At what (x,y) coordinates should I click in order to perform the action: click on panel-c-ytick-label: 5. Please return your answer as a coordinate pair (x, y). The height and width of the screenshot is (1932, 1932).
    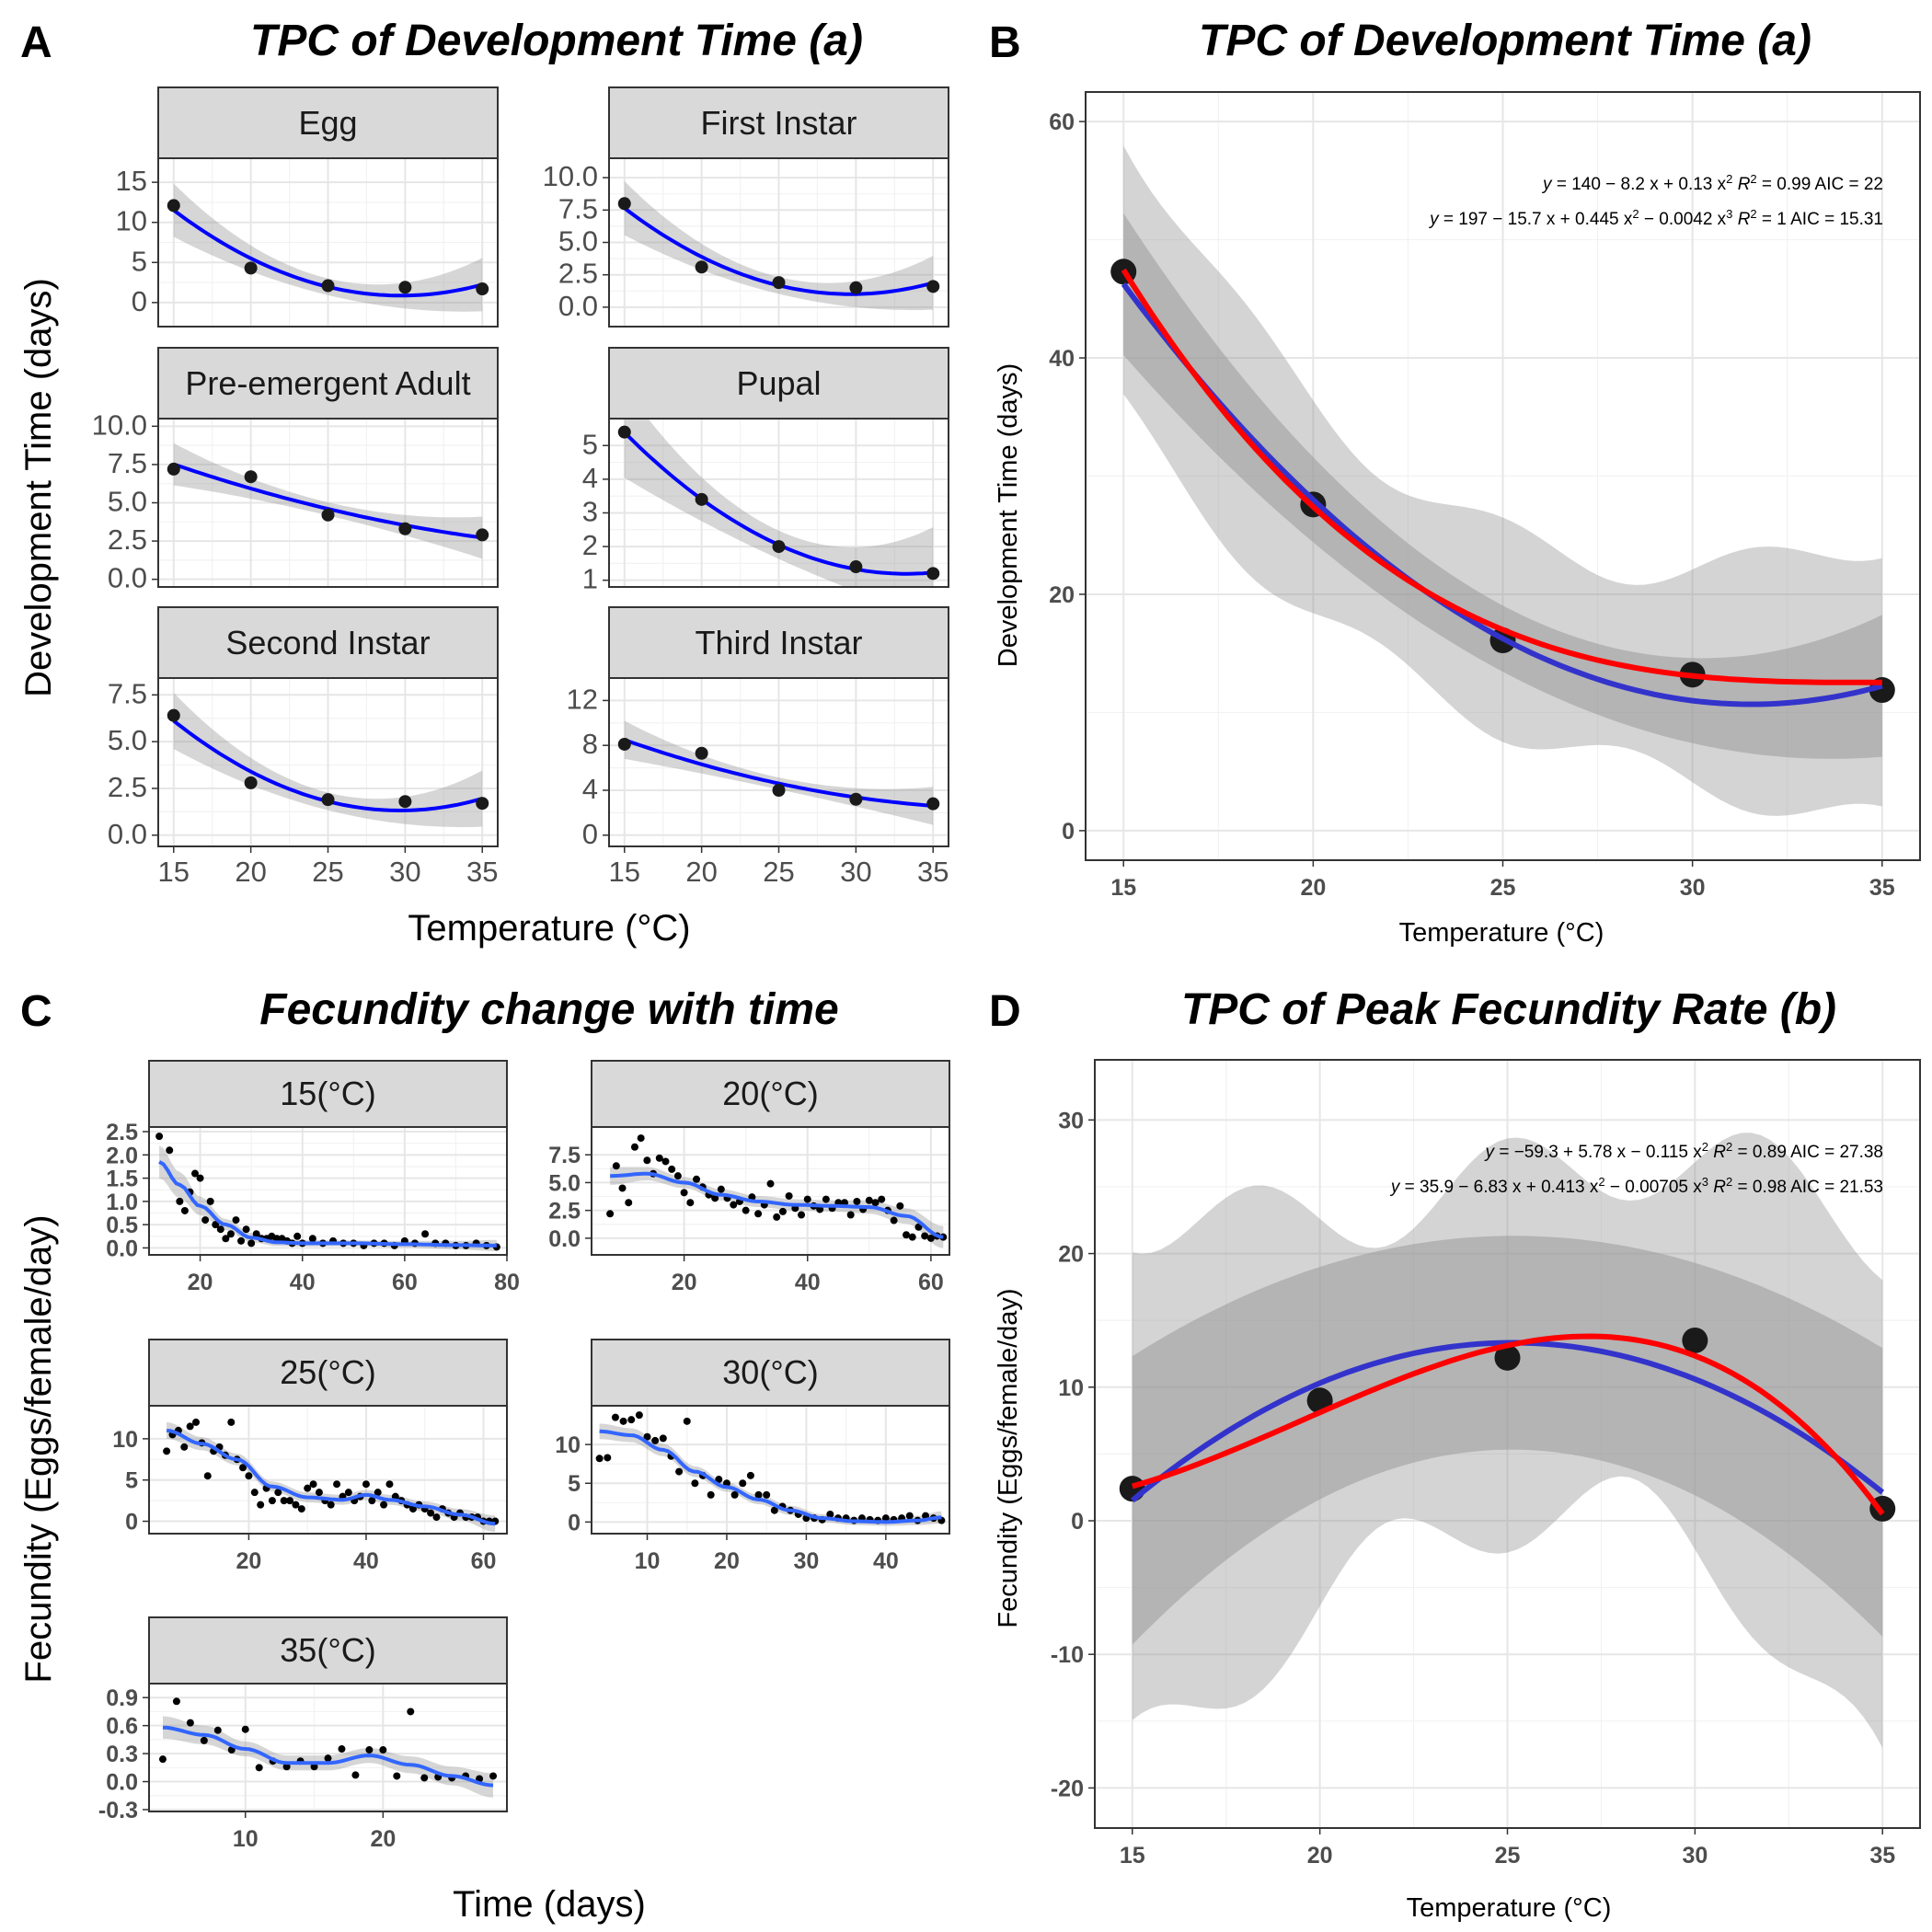
    Looking at the image, I should click on (574, 1484).